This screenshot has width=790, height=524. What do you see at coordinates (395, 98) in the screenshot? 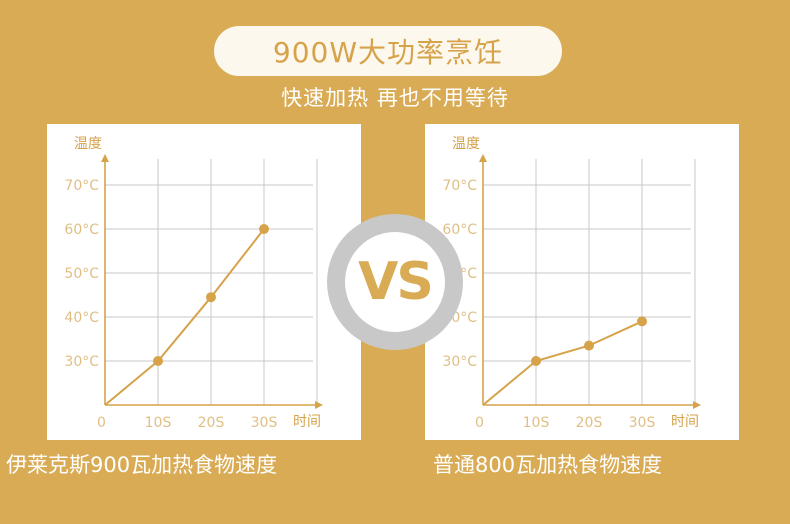
I see `subtitle: 快速加热 再也不用等待` at bounding box center [395, 98].